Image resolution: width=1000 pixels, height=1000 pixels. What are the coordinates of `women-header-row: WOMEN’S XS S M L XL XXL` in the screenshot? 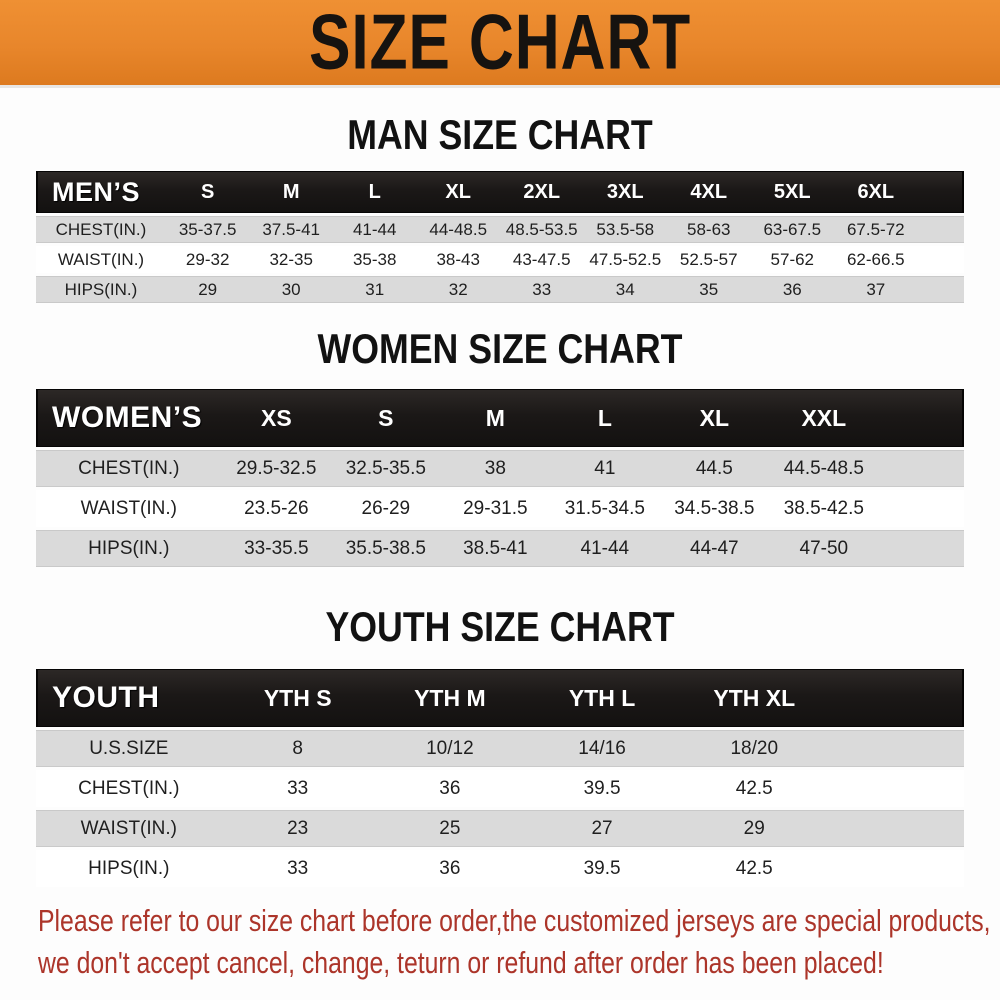 It's located at (500, 418).